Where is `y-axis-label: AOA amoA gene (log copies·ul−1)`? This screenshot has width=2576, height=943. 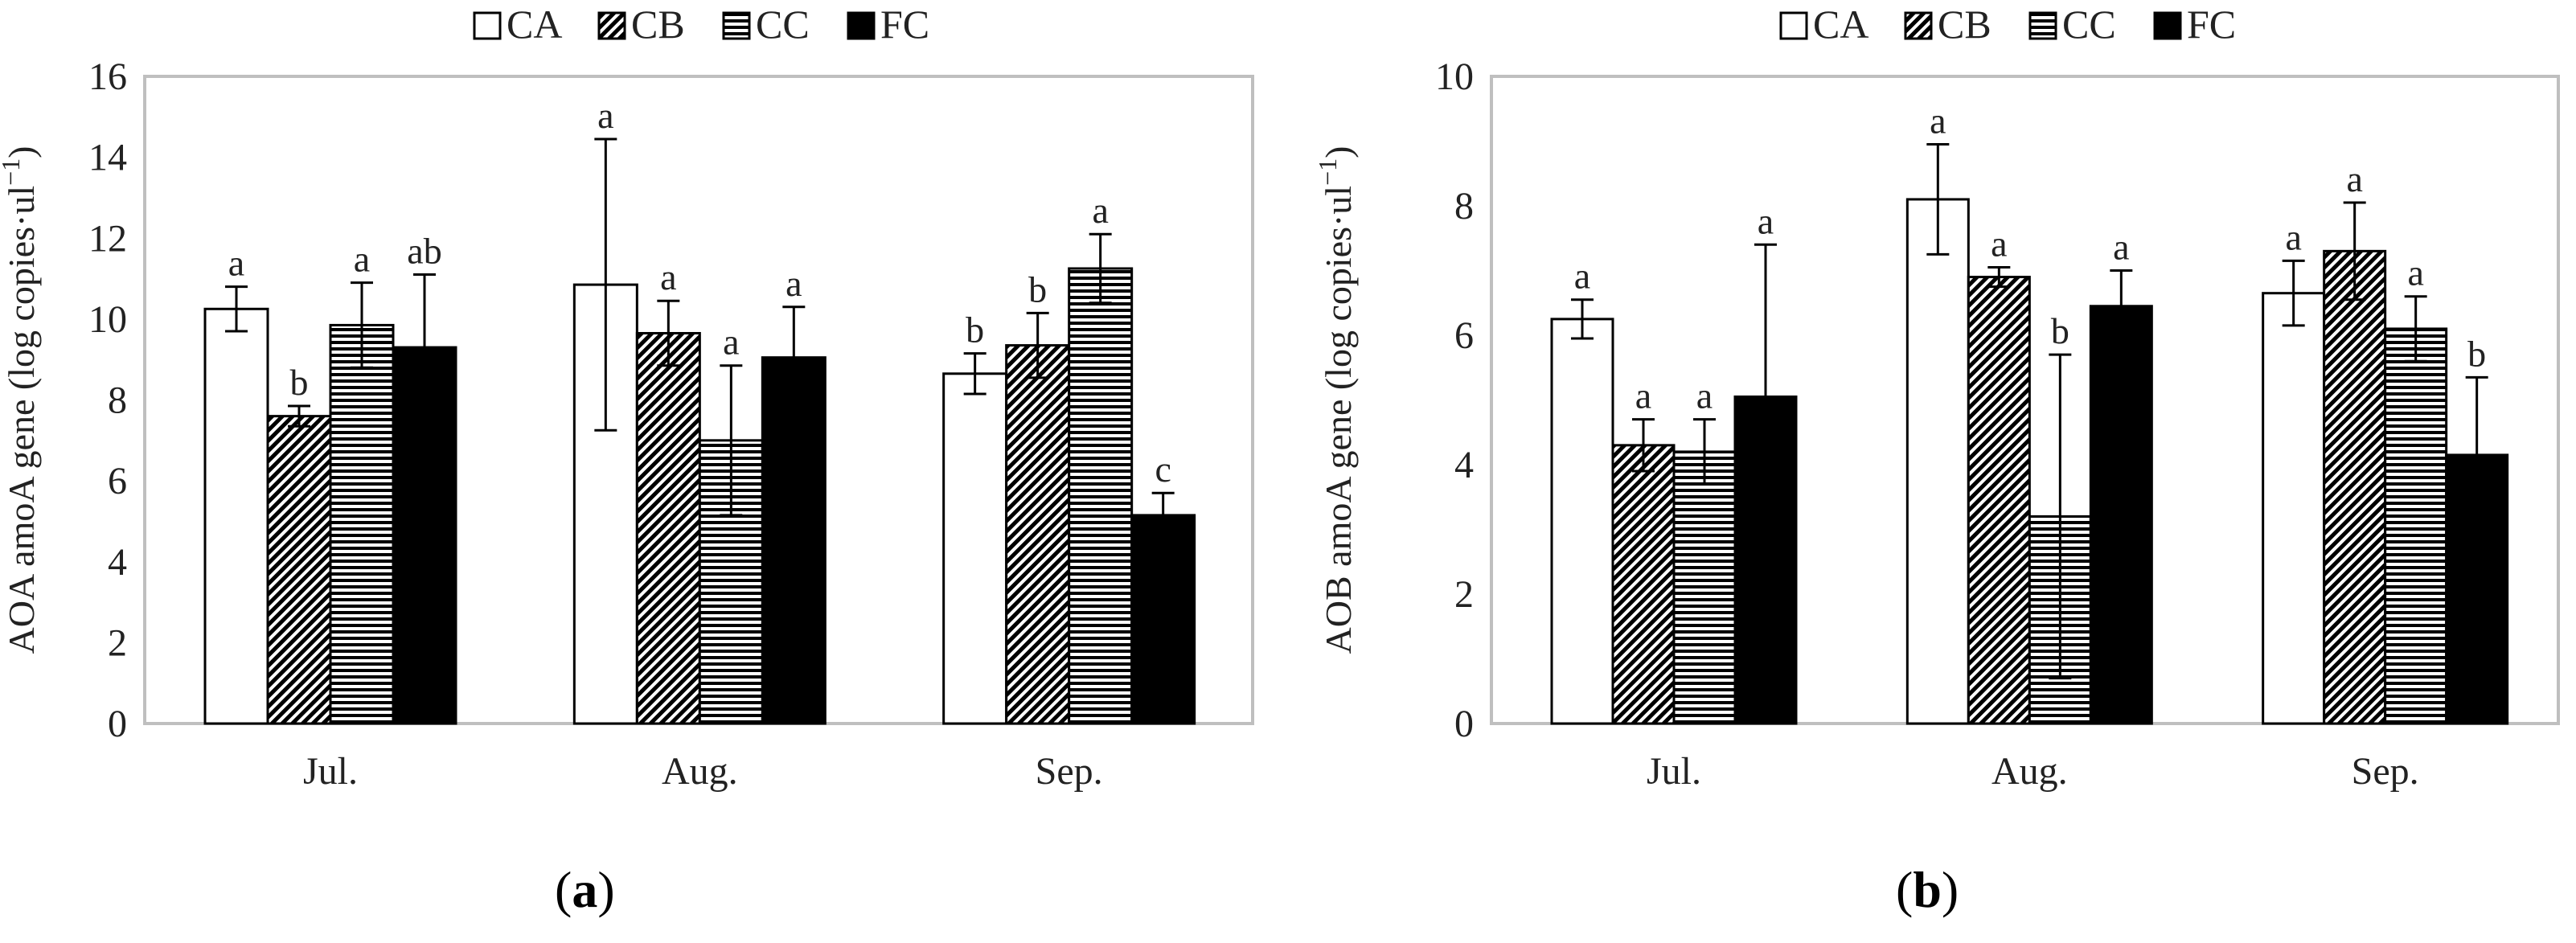
y-axis-label: AOA amoA gene (log copies·ul−1) is located at coordinates (21, 400).